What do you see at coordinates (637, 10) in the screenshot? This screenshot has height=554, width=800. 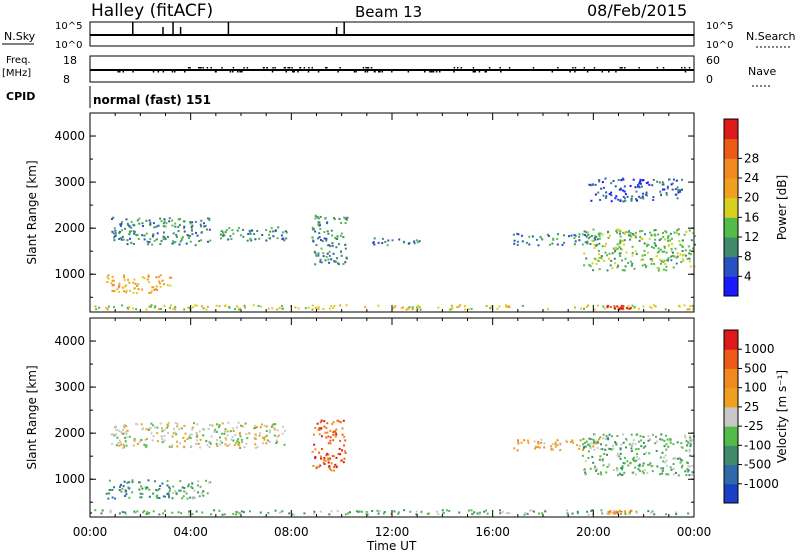 I see `date-label: 08/Feb/2015` at bounding box center [637, 10].